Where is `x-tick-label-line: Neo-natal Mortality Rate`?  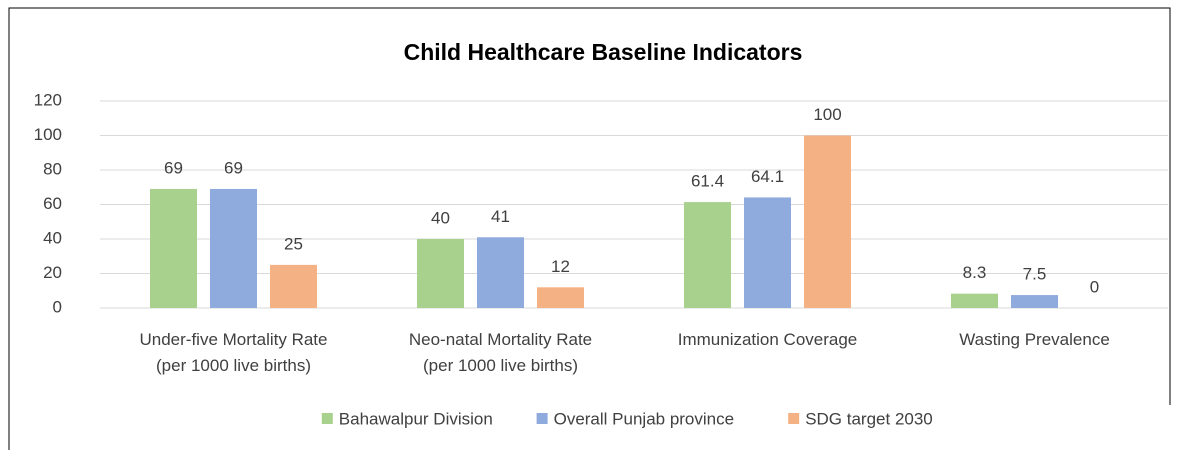 x-tick-label-line: Neo-natal Mortality Rate is located at coordinates (500, 339).